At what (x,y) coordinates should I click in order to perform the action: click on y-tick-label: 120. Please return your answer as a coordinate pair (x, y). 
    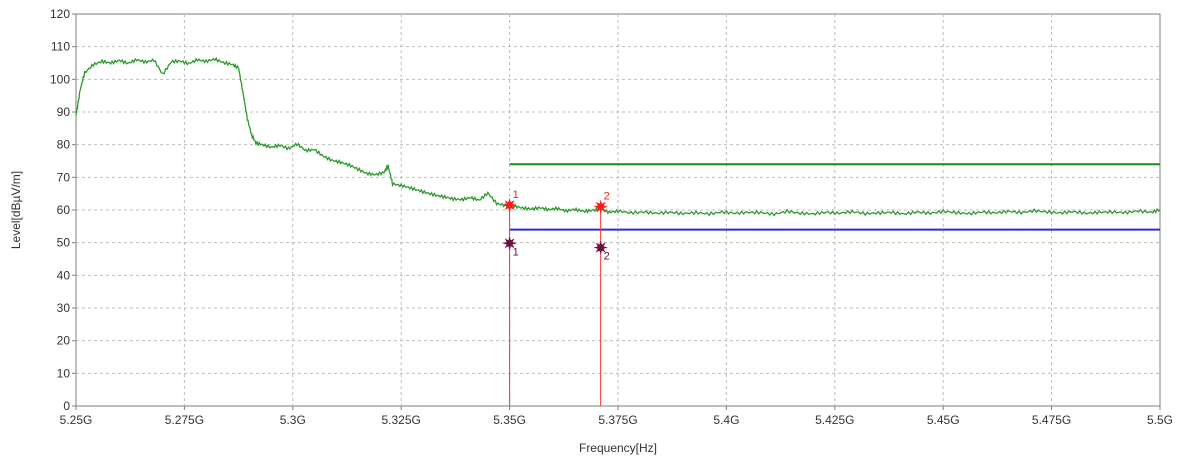
    Looking at the image, I should click on (60, 14).